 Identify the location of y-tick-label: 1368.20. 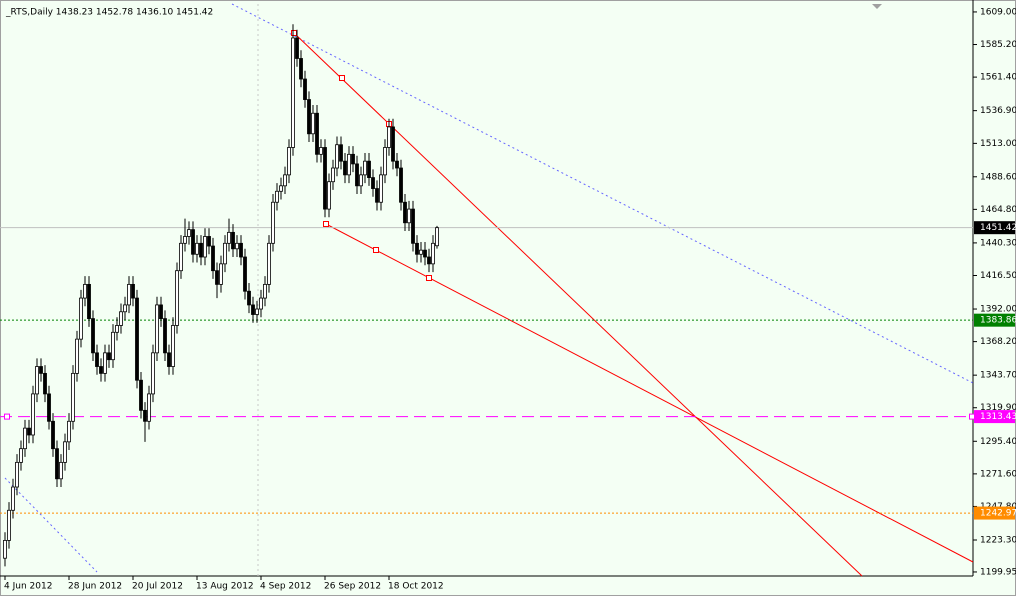
(998, 342).